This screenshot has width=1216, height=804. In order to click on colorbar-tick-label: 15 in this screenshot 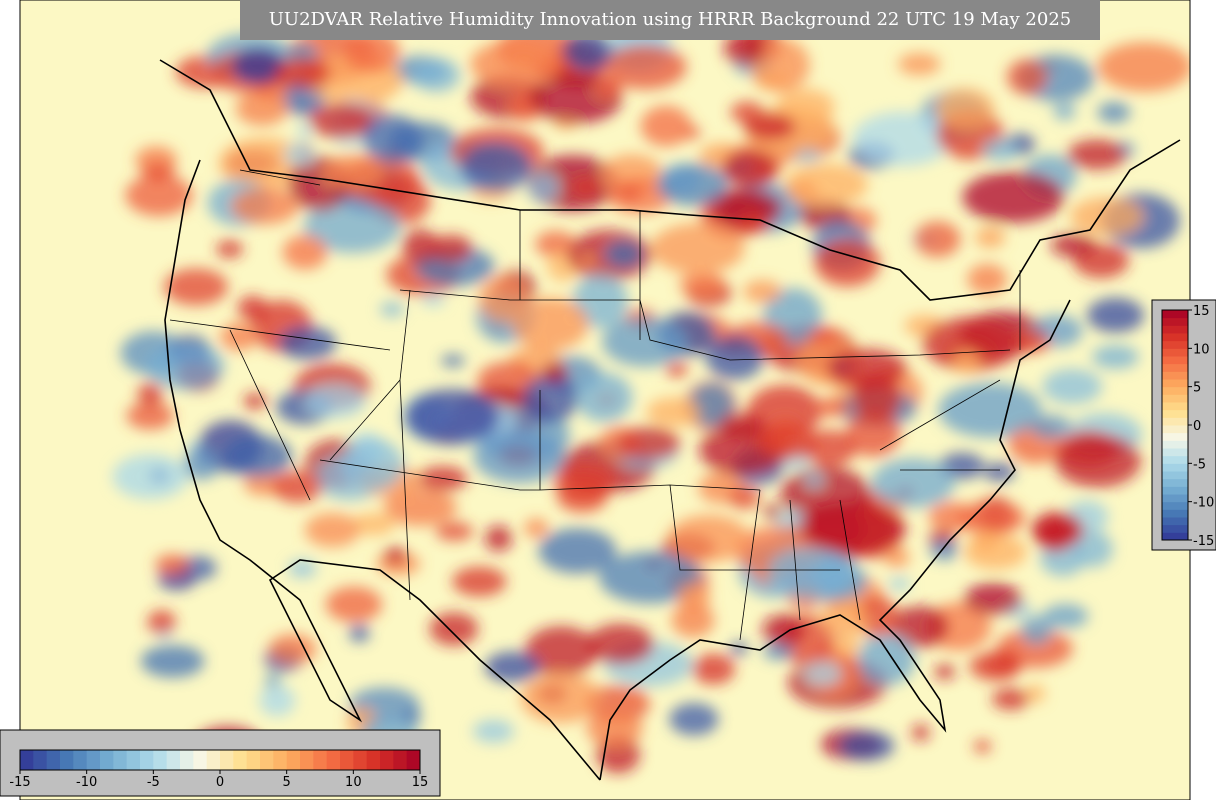, I will do `click(420, 782)`.